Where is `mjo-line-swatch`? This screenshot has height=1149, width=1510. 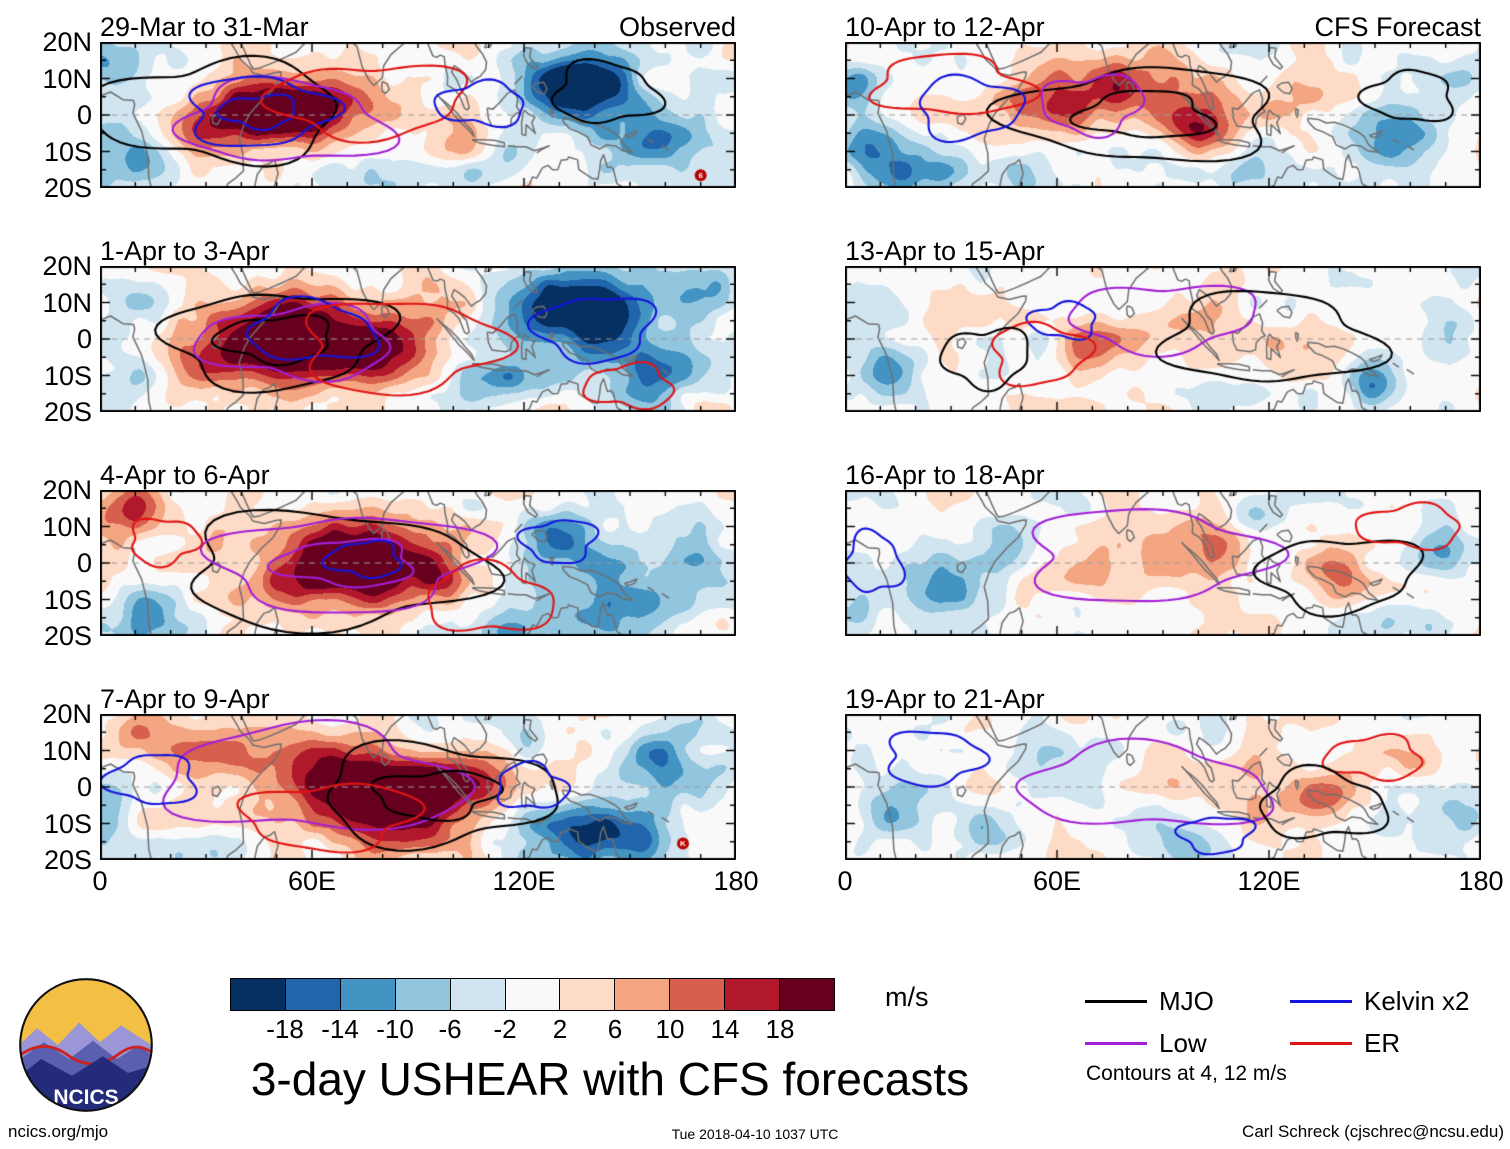 mjo-line-swatch is located at coordinates (1116, 1001).